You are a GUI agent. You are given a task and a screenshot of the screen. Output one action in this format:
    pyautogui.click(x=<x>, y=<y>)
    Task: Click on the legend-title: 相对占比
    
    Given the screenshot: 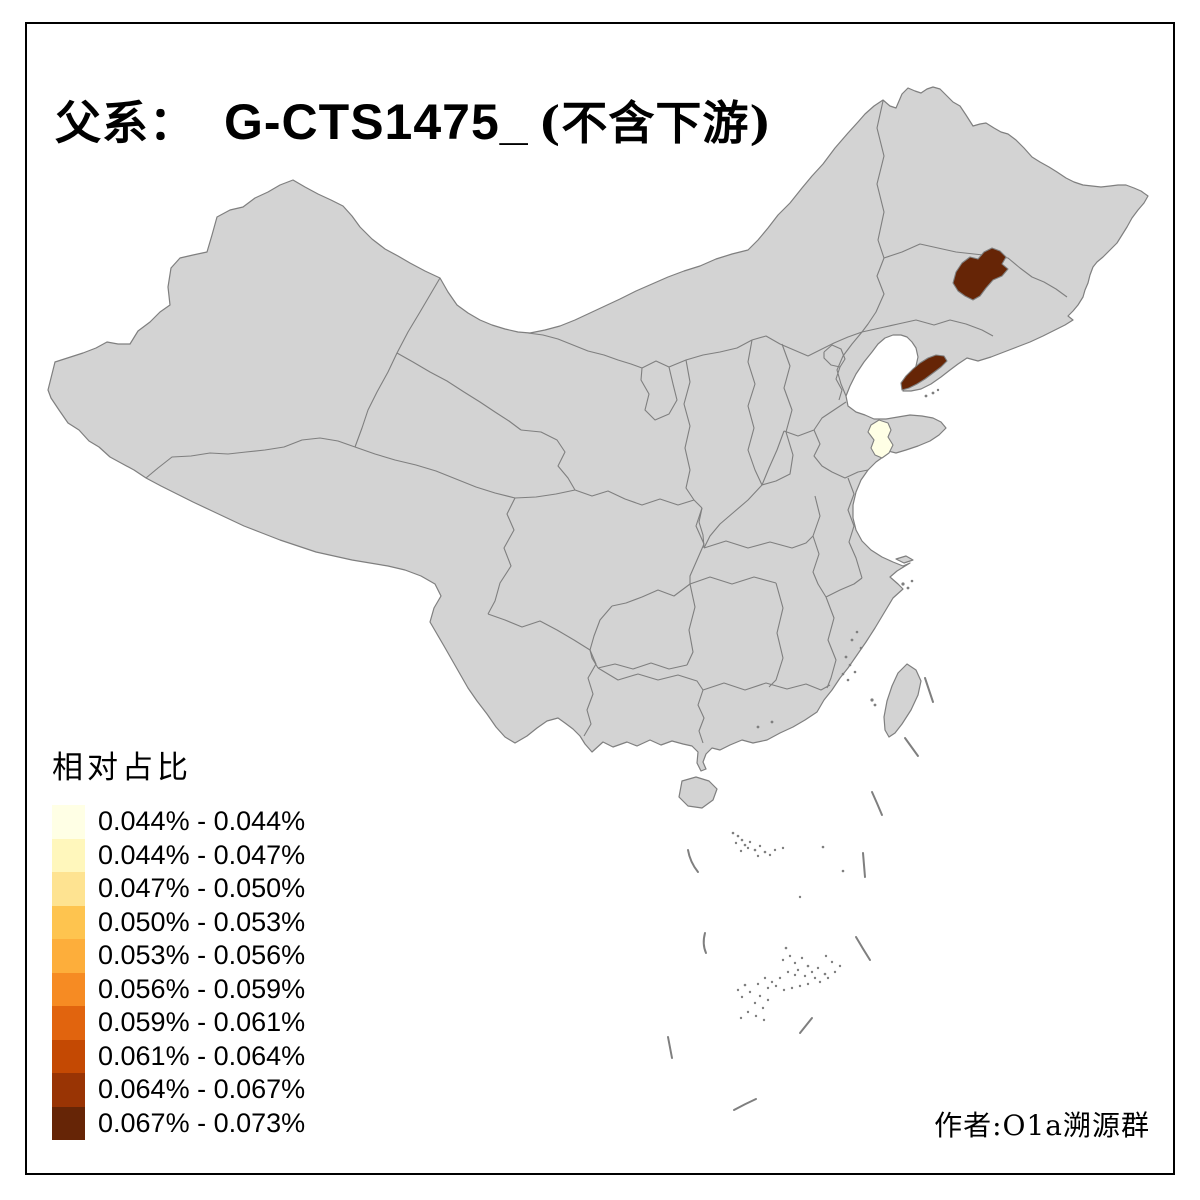 What is the action you would take?
    pyautogui.click(x=122, y=768)
    